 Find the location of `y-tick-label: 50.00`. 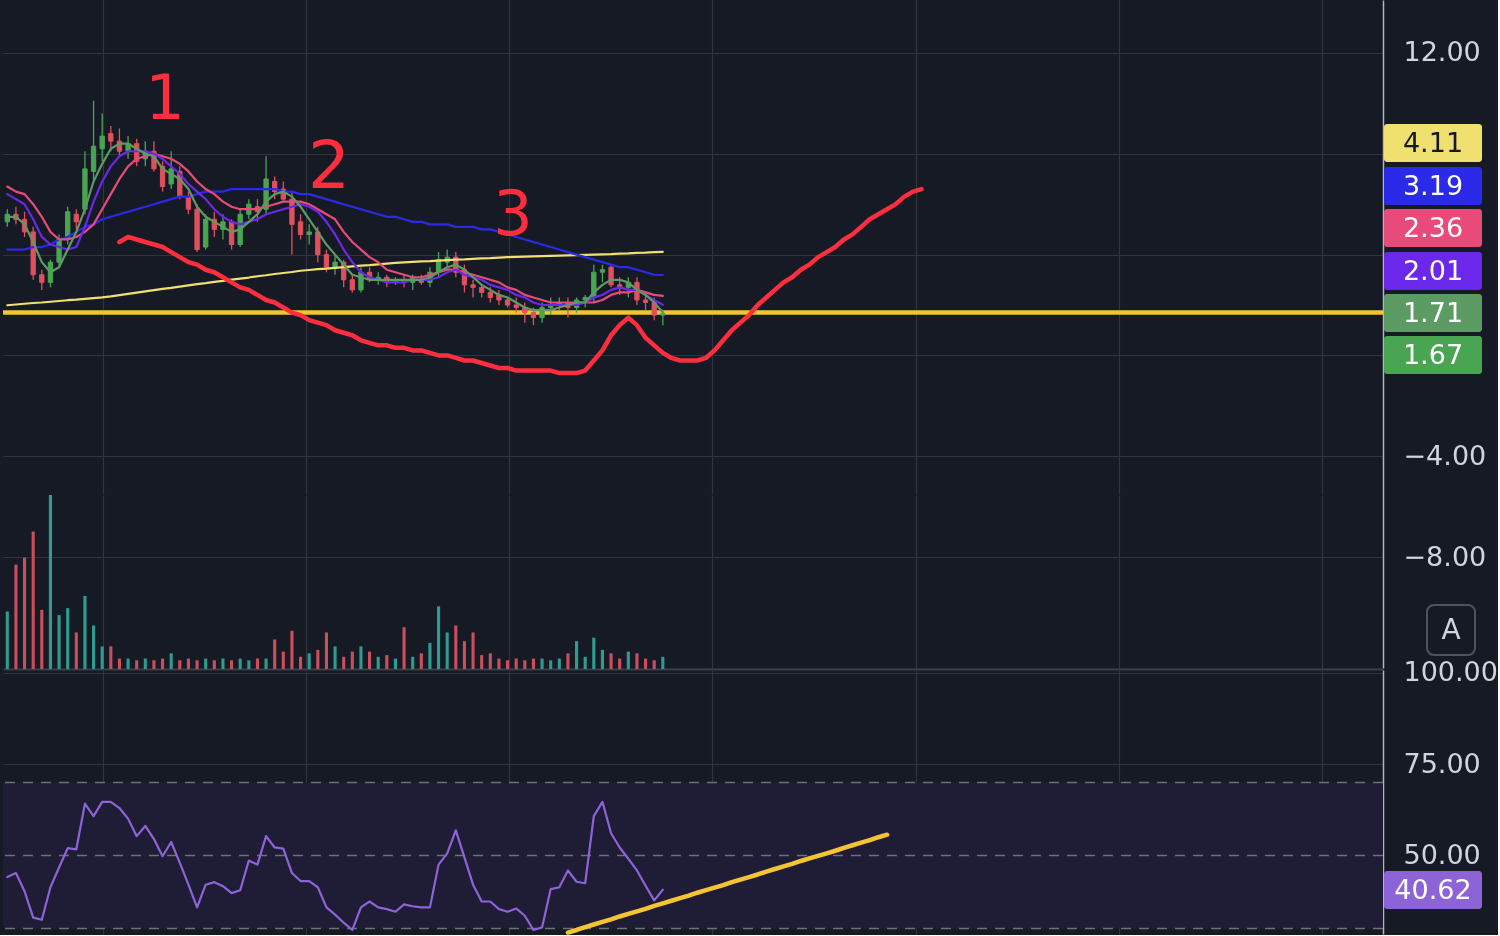

y-tick-label: 50.00 is located at coordinates (1442, 854).